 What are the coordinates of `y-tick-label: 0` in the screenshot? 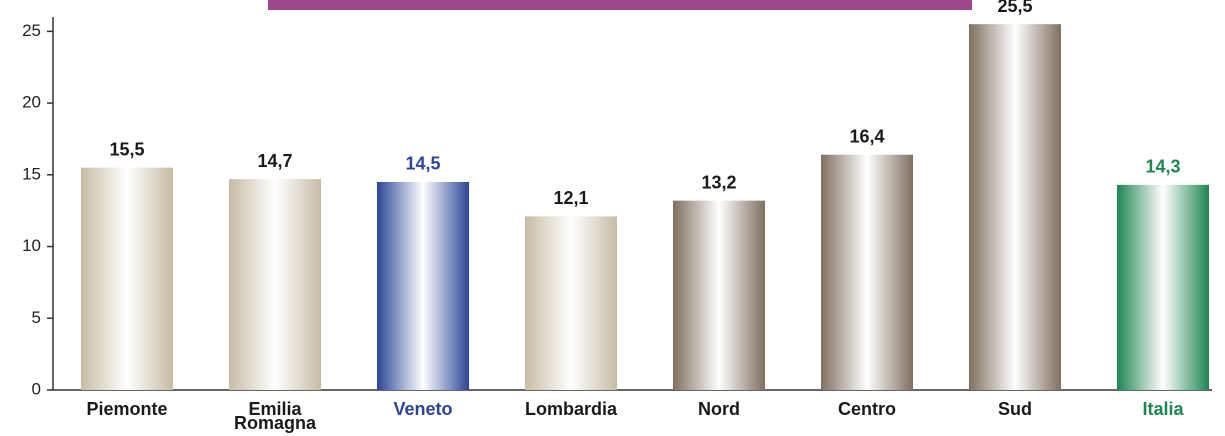 It's located at (36, 388).